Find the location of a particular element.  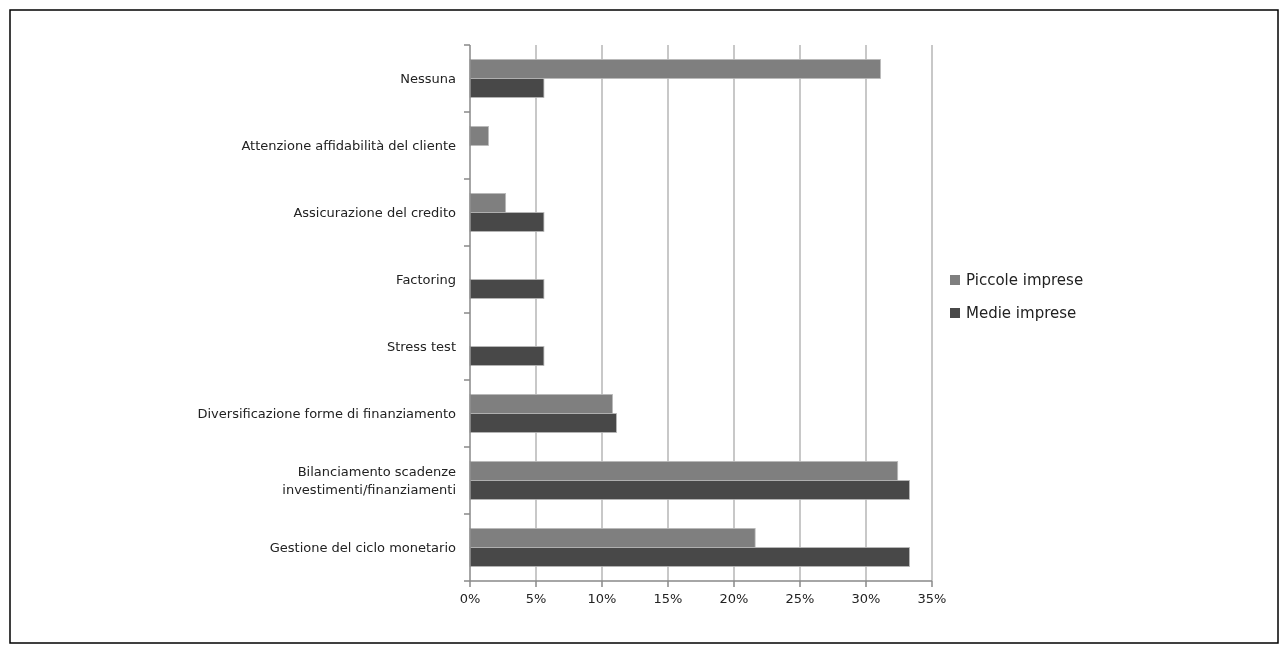

y-tick-label: Attenzione affidabilità del cliente is located at coordinates (348, 144).